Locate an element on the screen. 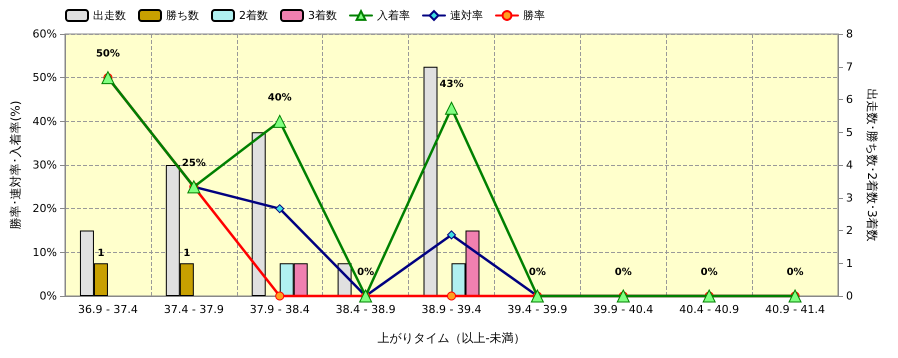 This screenshot has height=358, width=898. y-tick-label: 60% is located at coordinates (44, 34).